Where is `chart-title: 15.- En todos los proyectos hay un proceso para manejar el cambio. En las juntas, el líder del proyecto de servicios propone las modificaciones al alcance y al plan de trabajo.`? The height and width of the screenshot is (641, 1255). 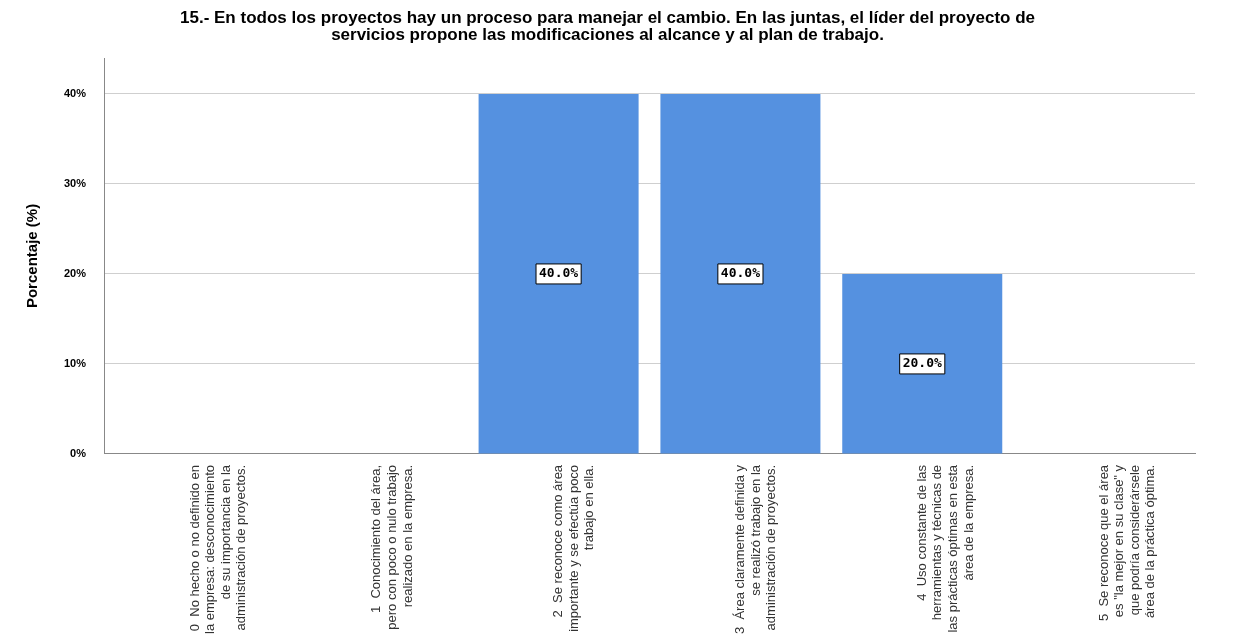
chart-title: 15.- En todos los proyectos hay un proceso para manejar el cambio. En las juntas, el líder del proyecto de servicios propone las modificaciones al alcance y al plan de trabajo. is located at coordinates (607, 26).